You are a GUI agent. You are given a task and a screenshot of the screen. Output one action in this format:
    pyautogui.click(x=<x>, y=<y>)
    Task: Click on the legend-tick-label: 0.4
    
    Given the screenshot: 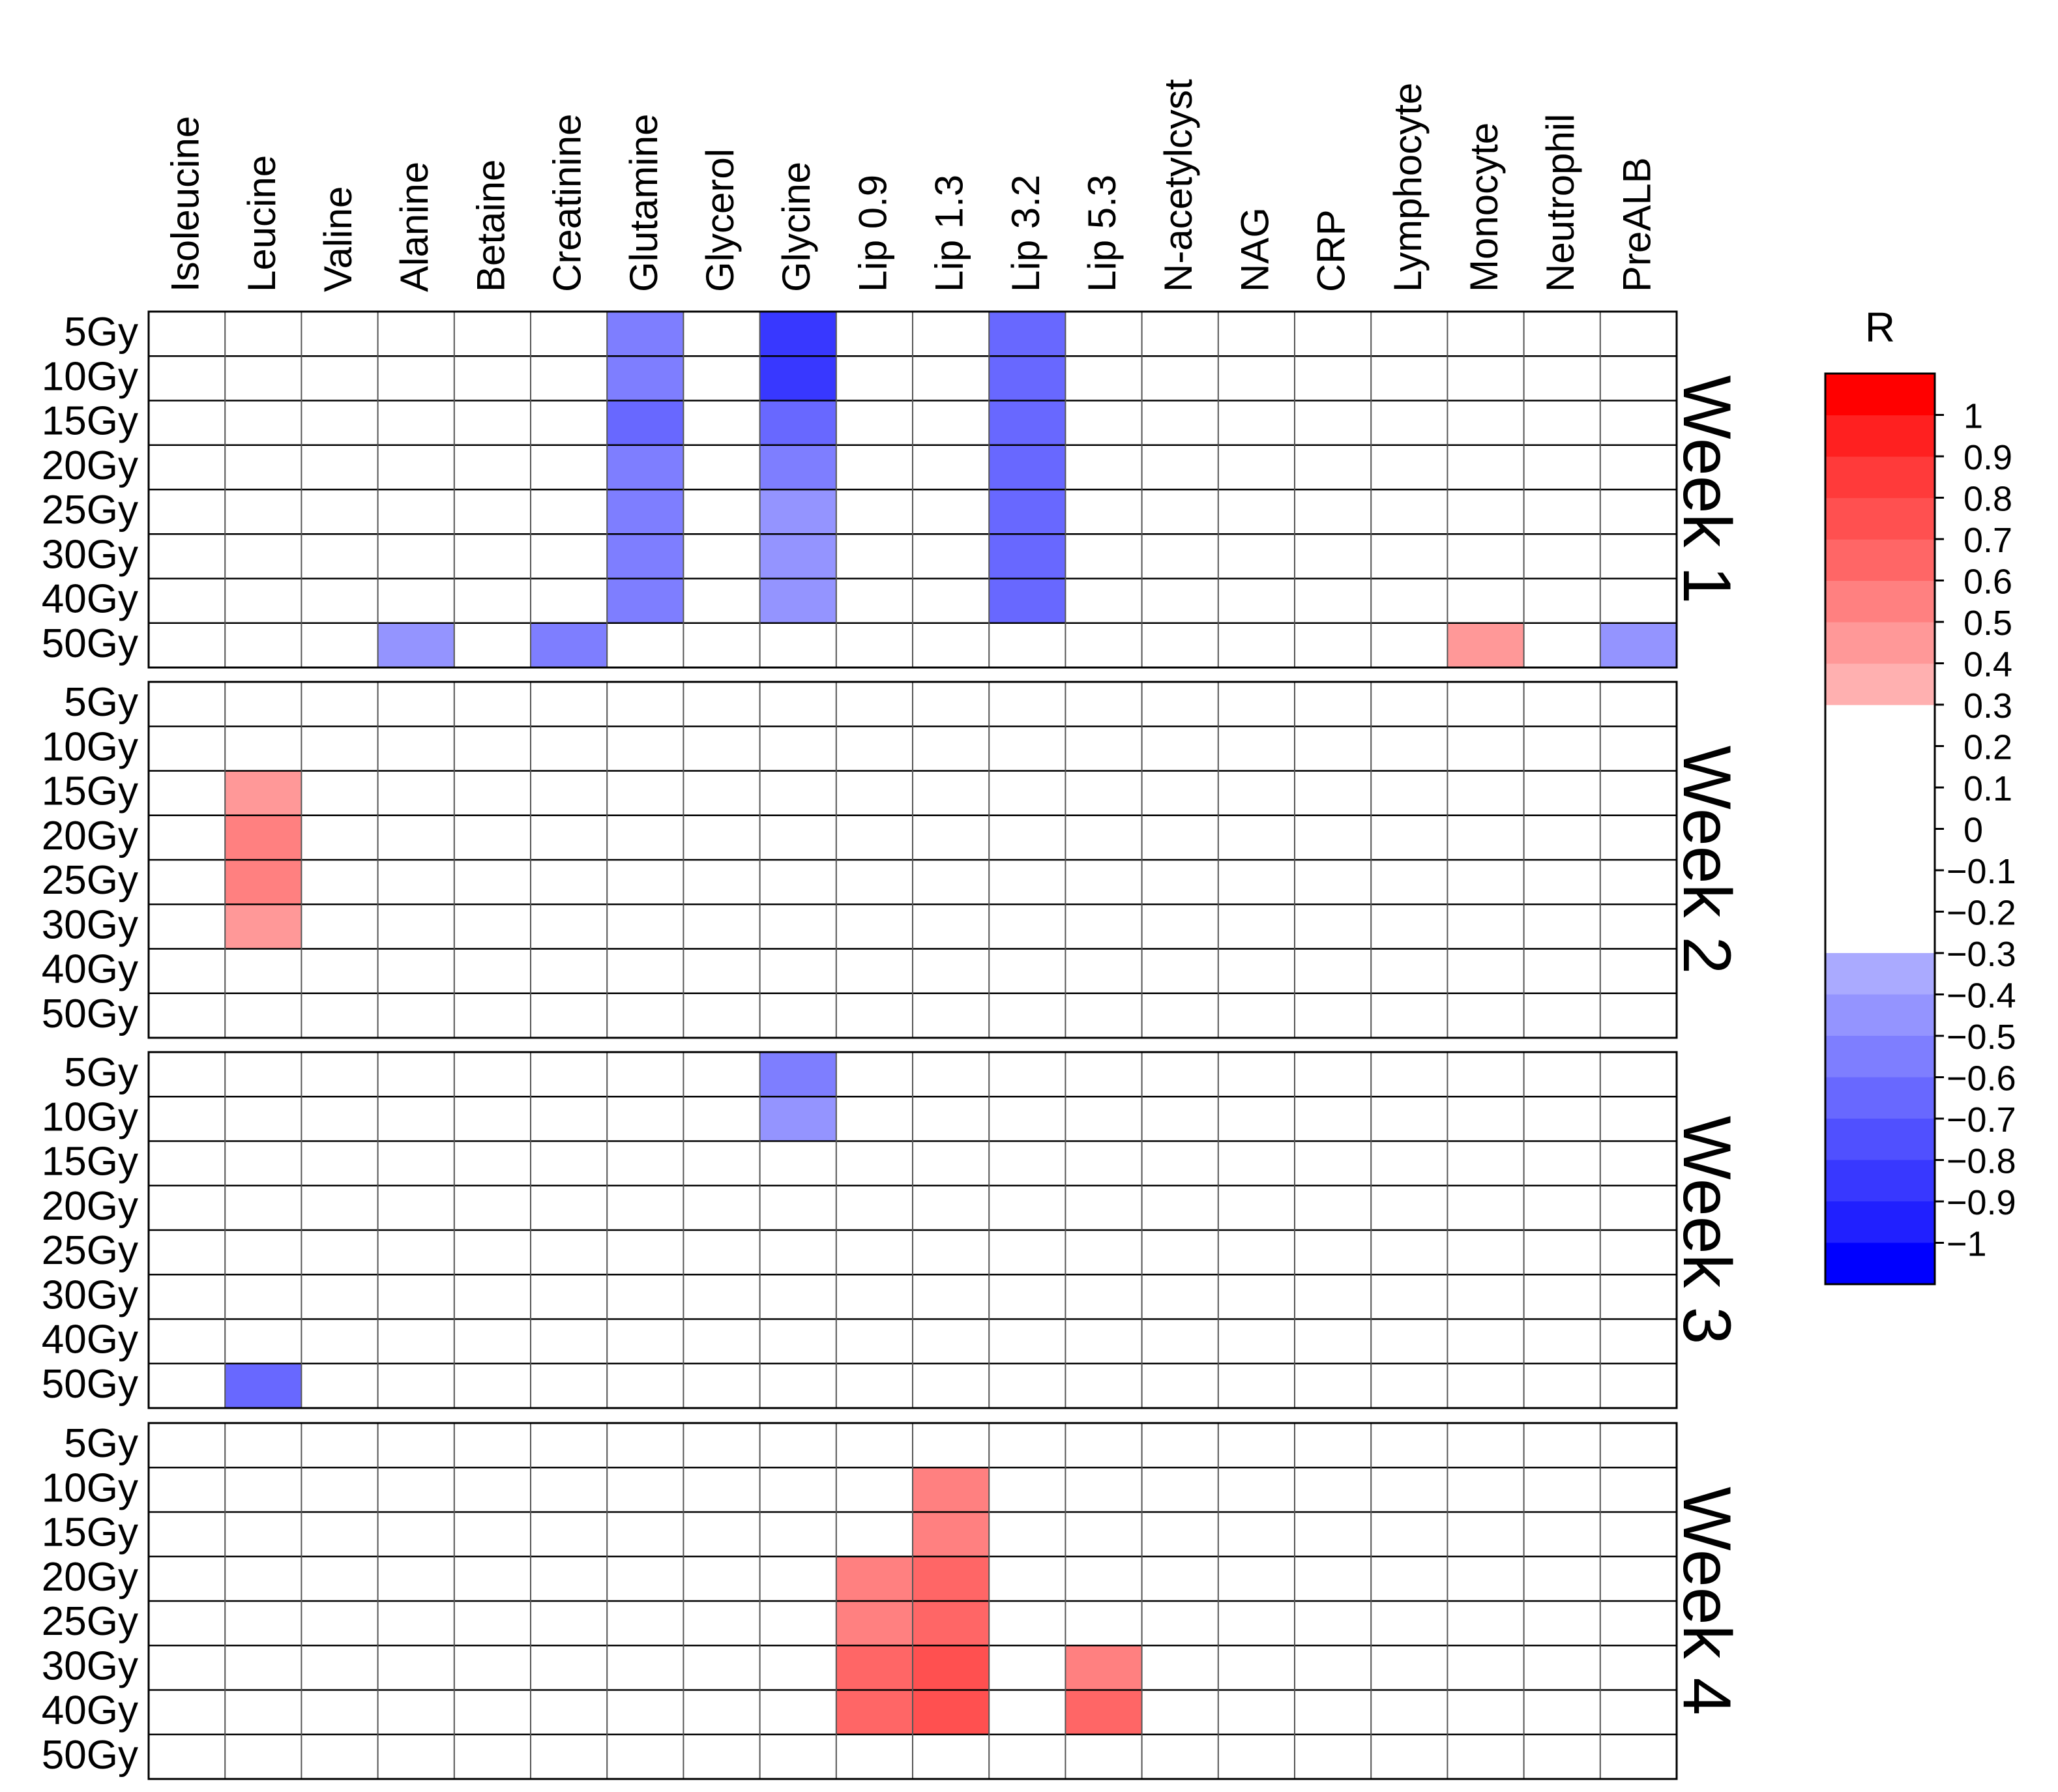 What is the action you would take?
    pyautogui.click(x=1987, y=664)
    